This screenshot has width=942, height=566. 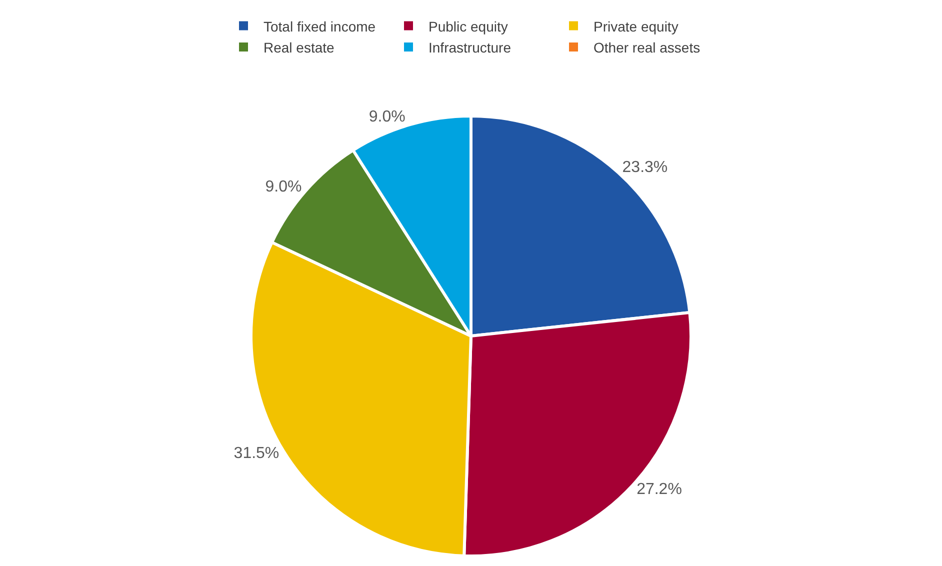 I want to click on data-label: 31.5%, so click(x=257, y=453).